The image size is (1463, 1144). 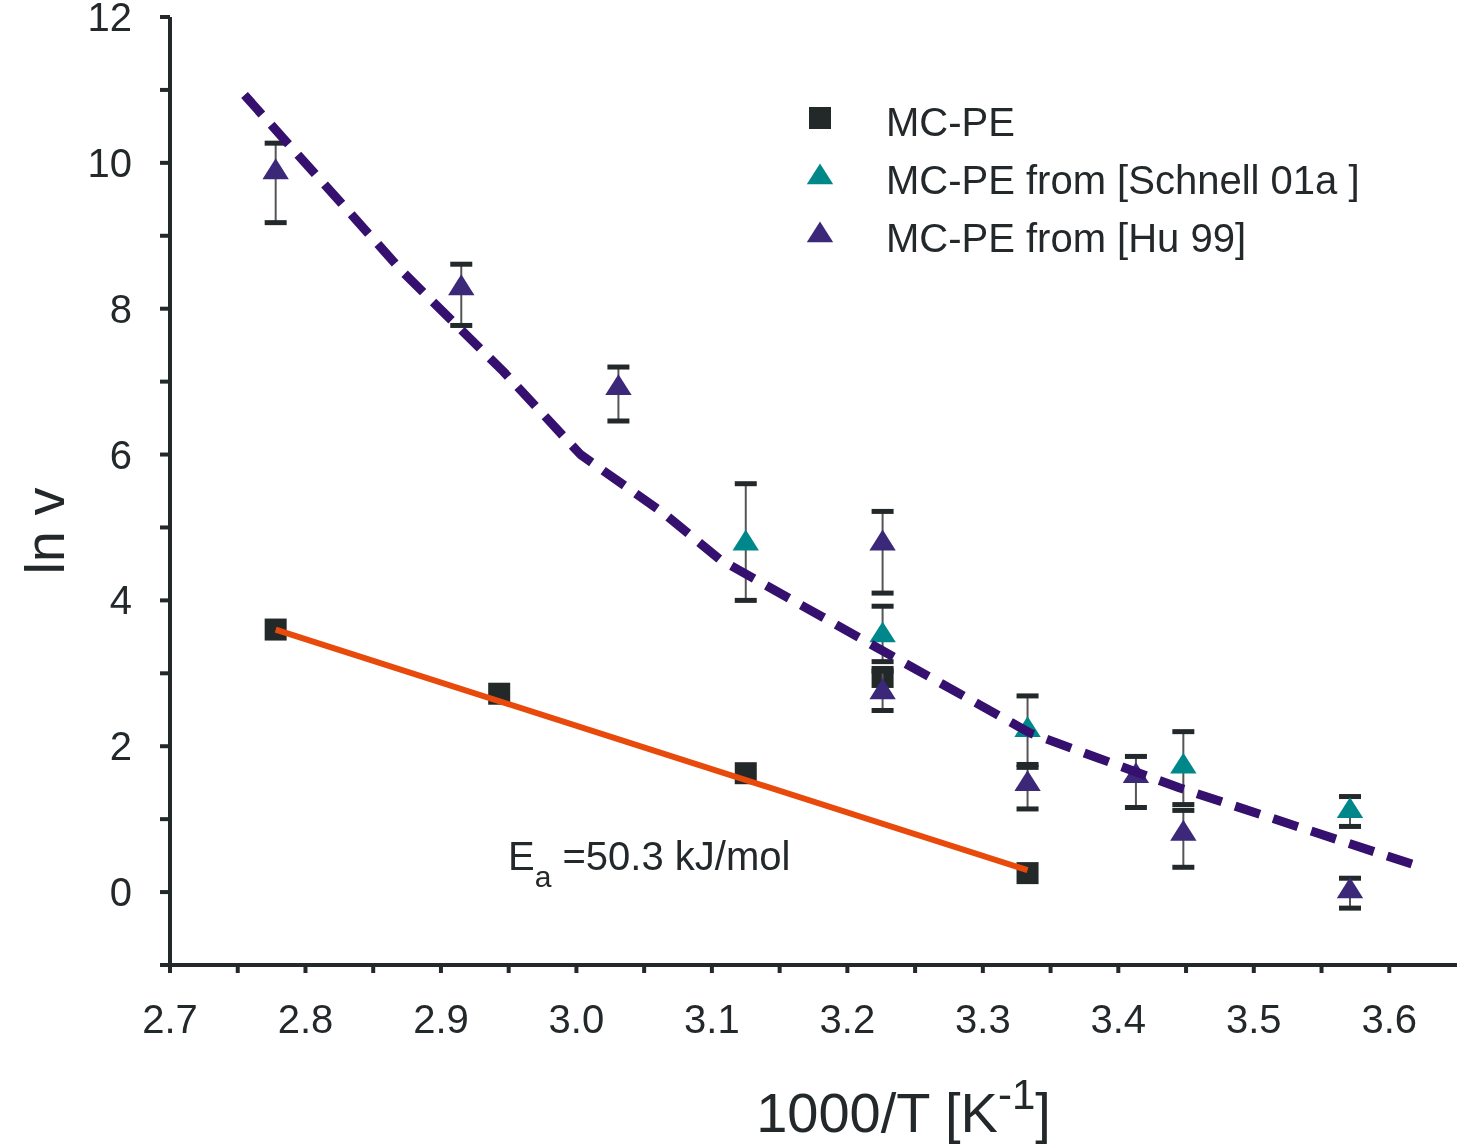 What do you see at coordinates (649, 863) in the screenshot?
I see `annotation: E$_{a}$ =50.3 kJ/mol` at bounding box center [649, 863].